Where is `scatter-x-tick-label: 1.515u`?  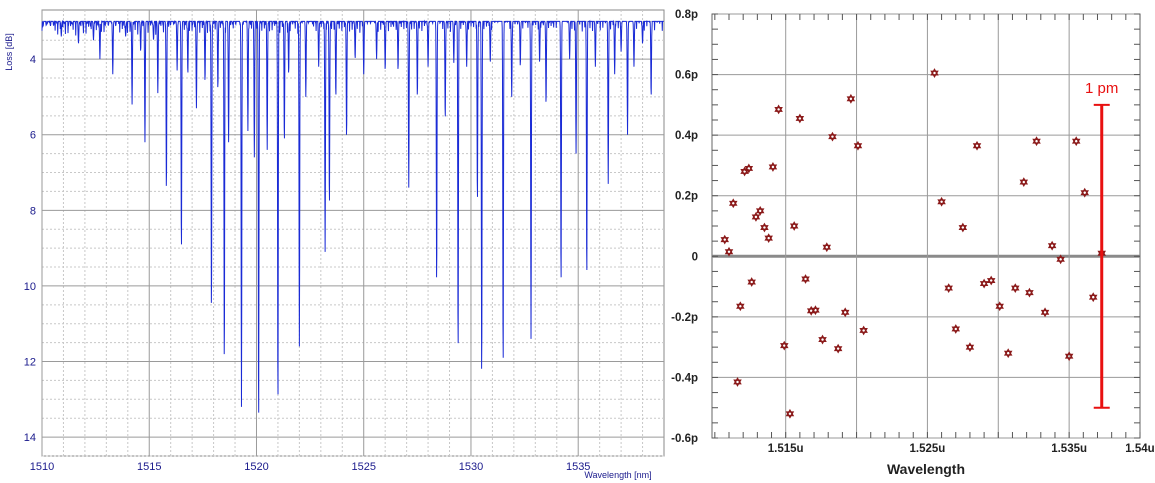 scatter-x-tick-label: 1.515u is located at coordinates (786, 449).